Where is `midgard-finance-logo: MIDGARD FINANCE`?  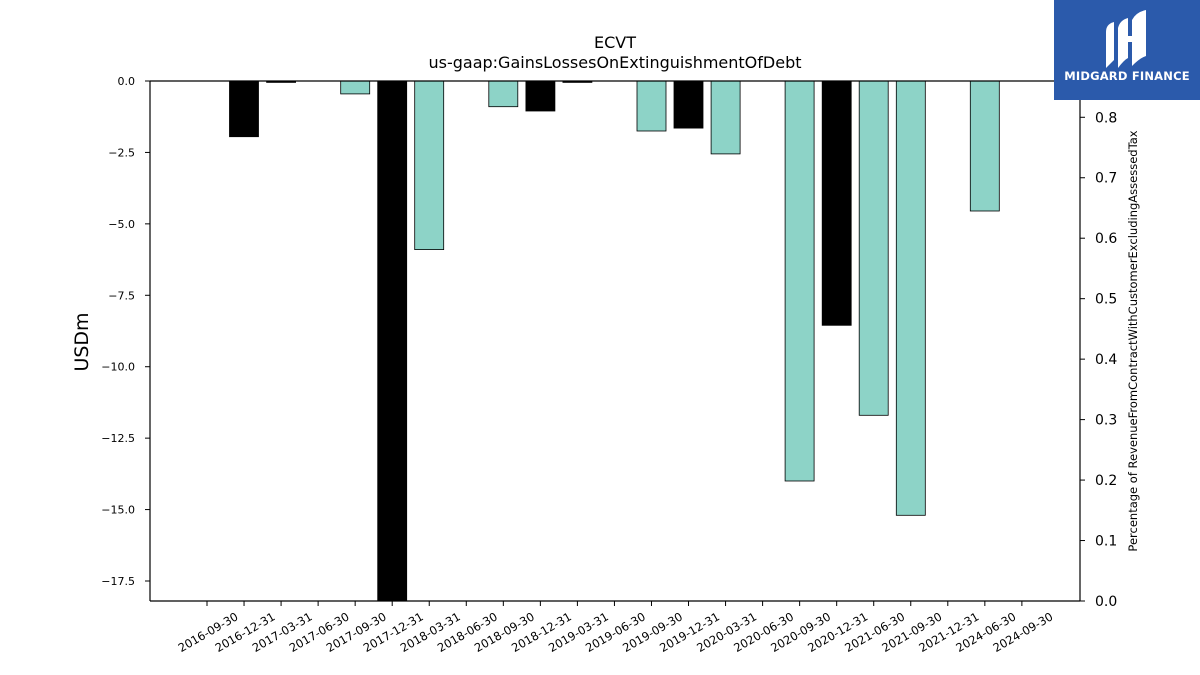 midgard-finance-logo: MIDGARD FINANCE is located at coordinates (1127, 50).